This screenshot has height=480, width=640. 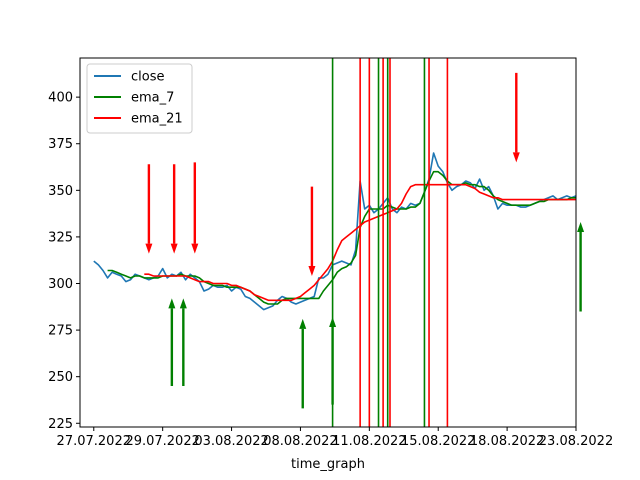 What do you see at coordinates (152, 98) in the screenshot?
I see `legend-label-ema_7: ema_7` at bounding box center [152, 98].